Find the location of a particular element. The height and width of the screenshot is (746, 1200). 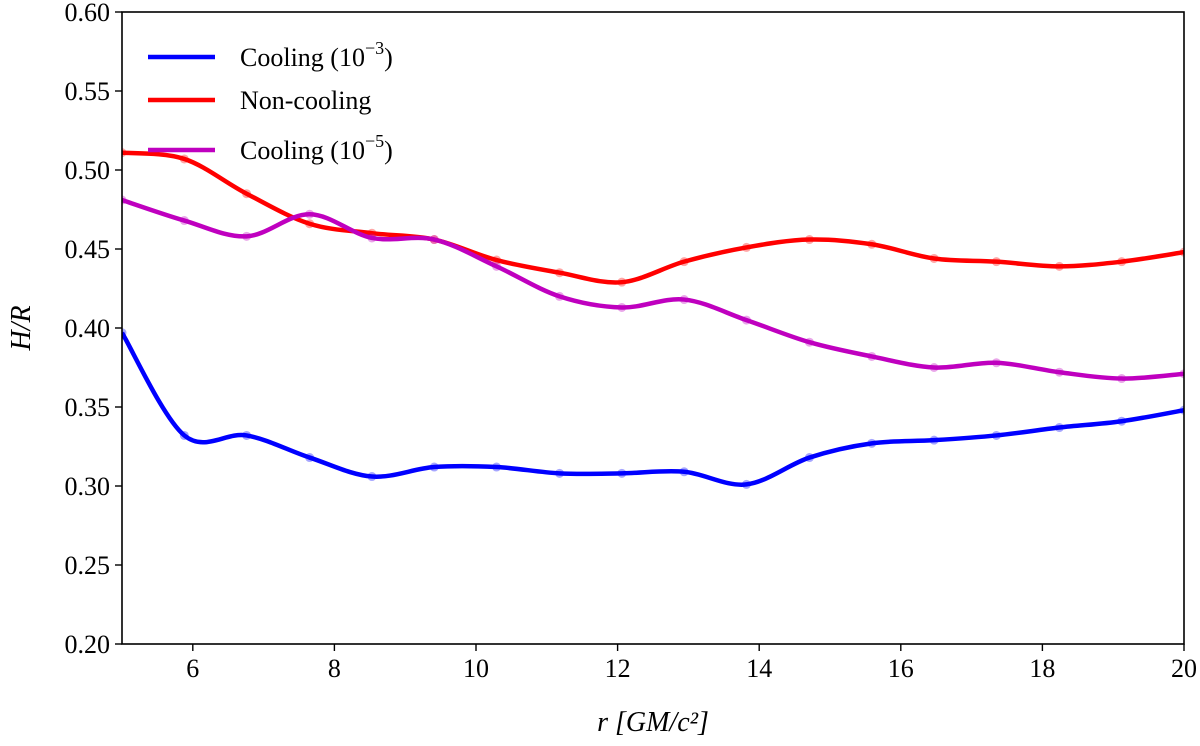

y-tick-label: 0.30 is located at coordinates (88, 486).